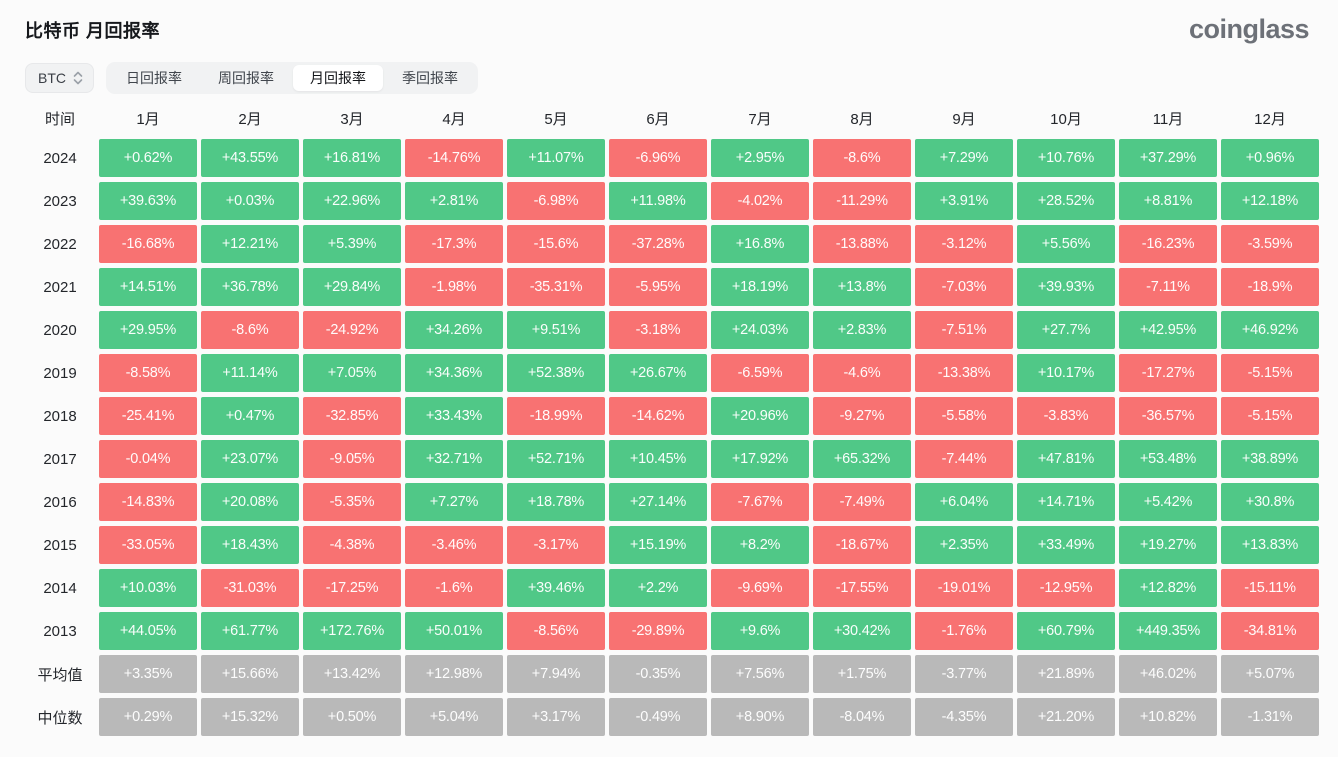  What do you see at coordinates (862, 674) in the screenshot?
I see `return-cell: +1.75%` at bounding box center [862, 674].